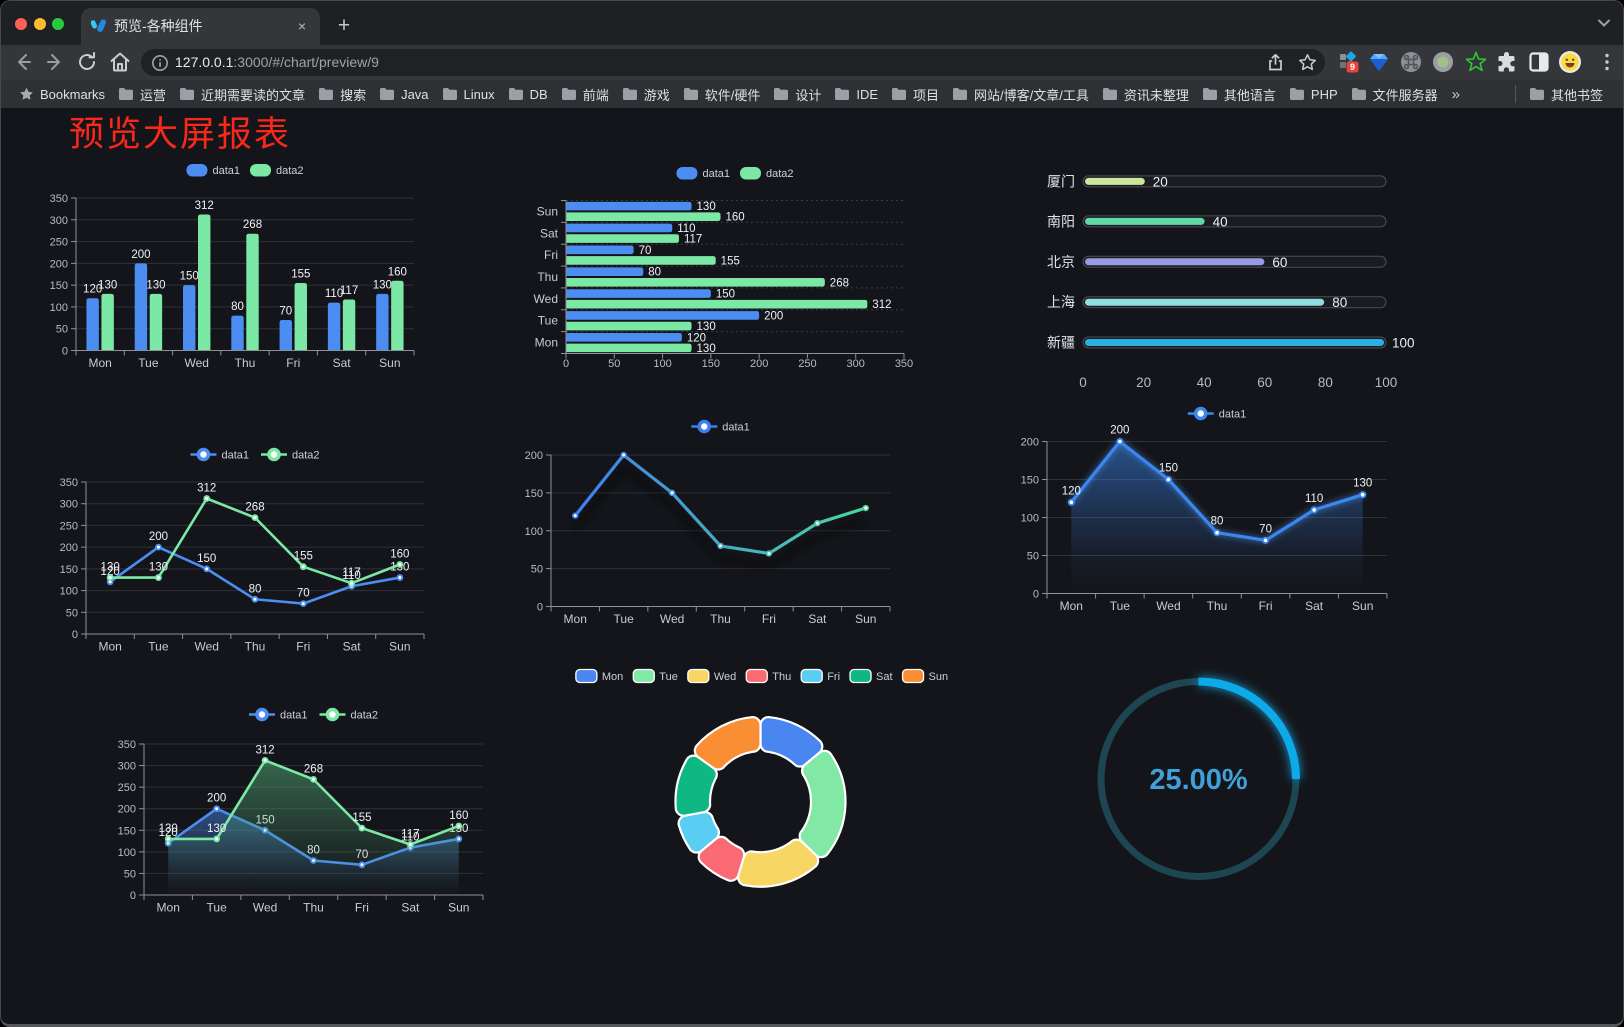  Describe the element at coordinates (1476, 62) in the screenshot. I see `extension-green-star-icon` at that location.